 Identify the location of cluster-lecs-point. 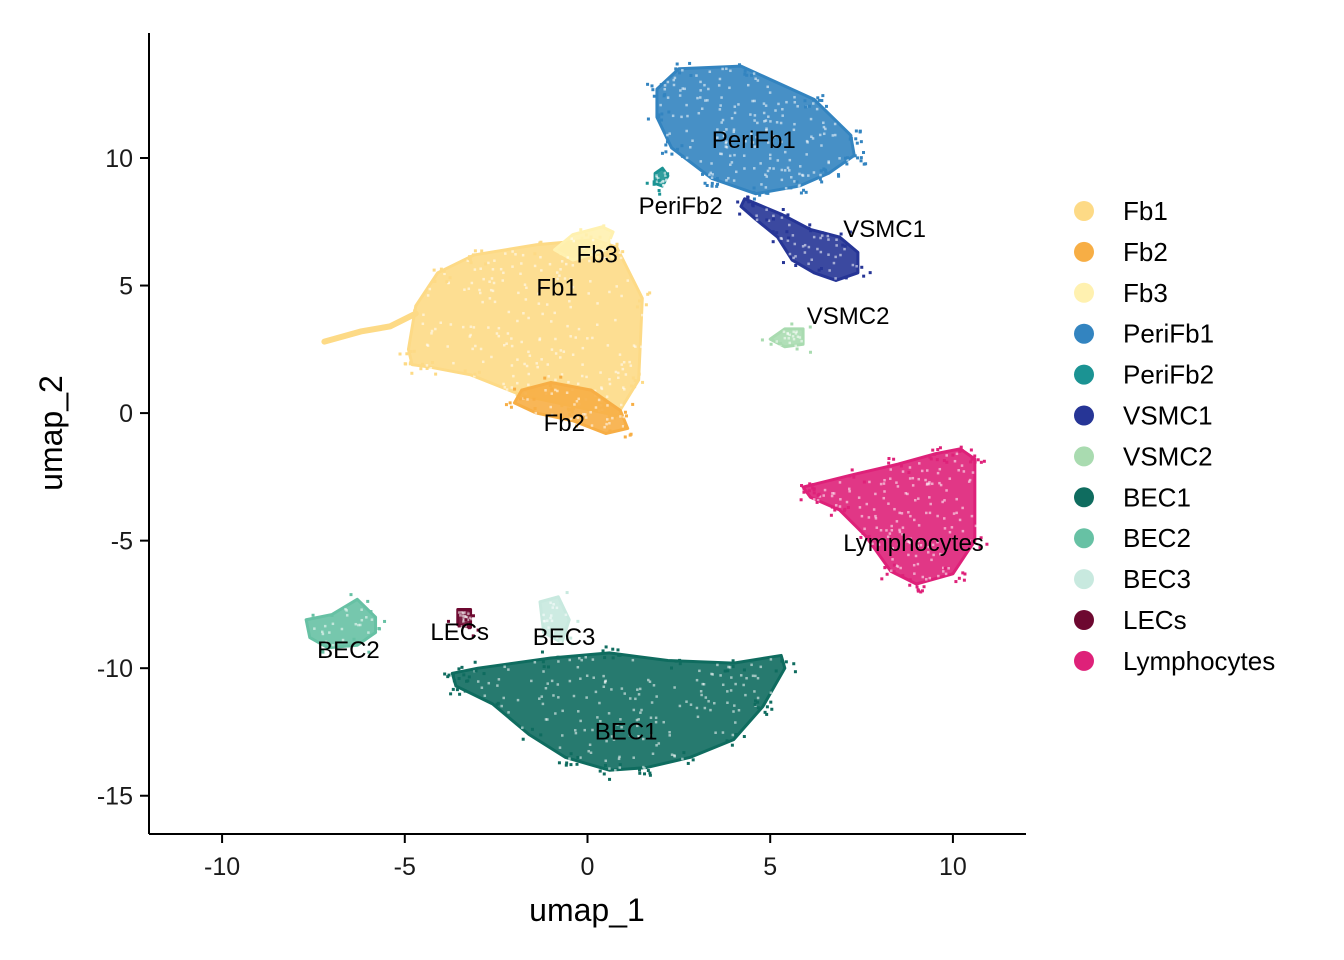
(463, 613).